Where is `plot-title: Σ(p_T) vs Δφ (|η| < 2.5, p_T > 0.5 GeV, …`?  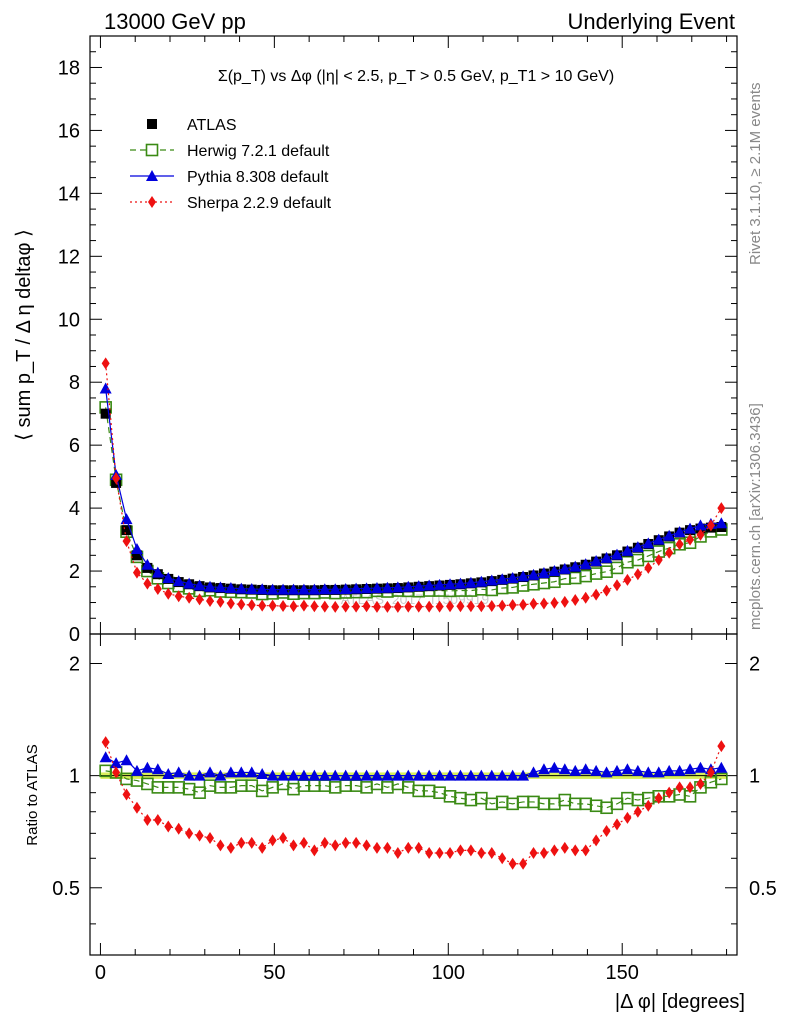 plot-title: Σ(p_T) vs Δφ (|η| < 2.5, p_T > 0.5 GeV, … is located at coordinates (416, 76).